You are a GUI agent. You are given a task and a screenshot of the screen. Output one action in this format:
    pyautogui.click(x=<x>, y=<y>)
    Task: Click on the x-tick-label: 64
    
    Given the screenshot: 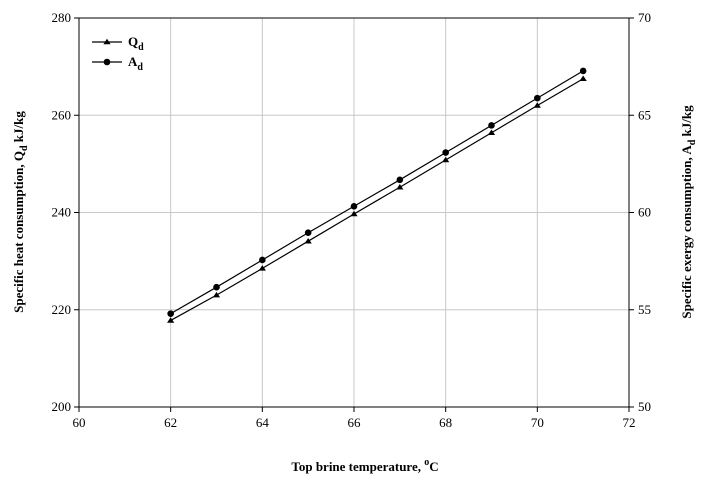 What is the action you would take?
    pyautogui.click(x=263, y=422)
    